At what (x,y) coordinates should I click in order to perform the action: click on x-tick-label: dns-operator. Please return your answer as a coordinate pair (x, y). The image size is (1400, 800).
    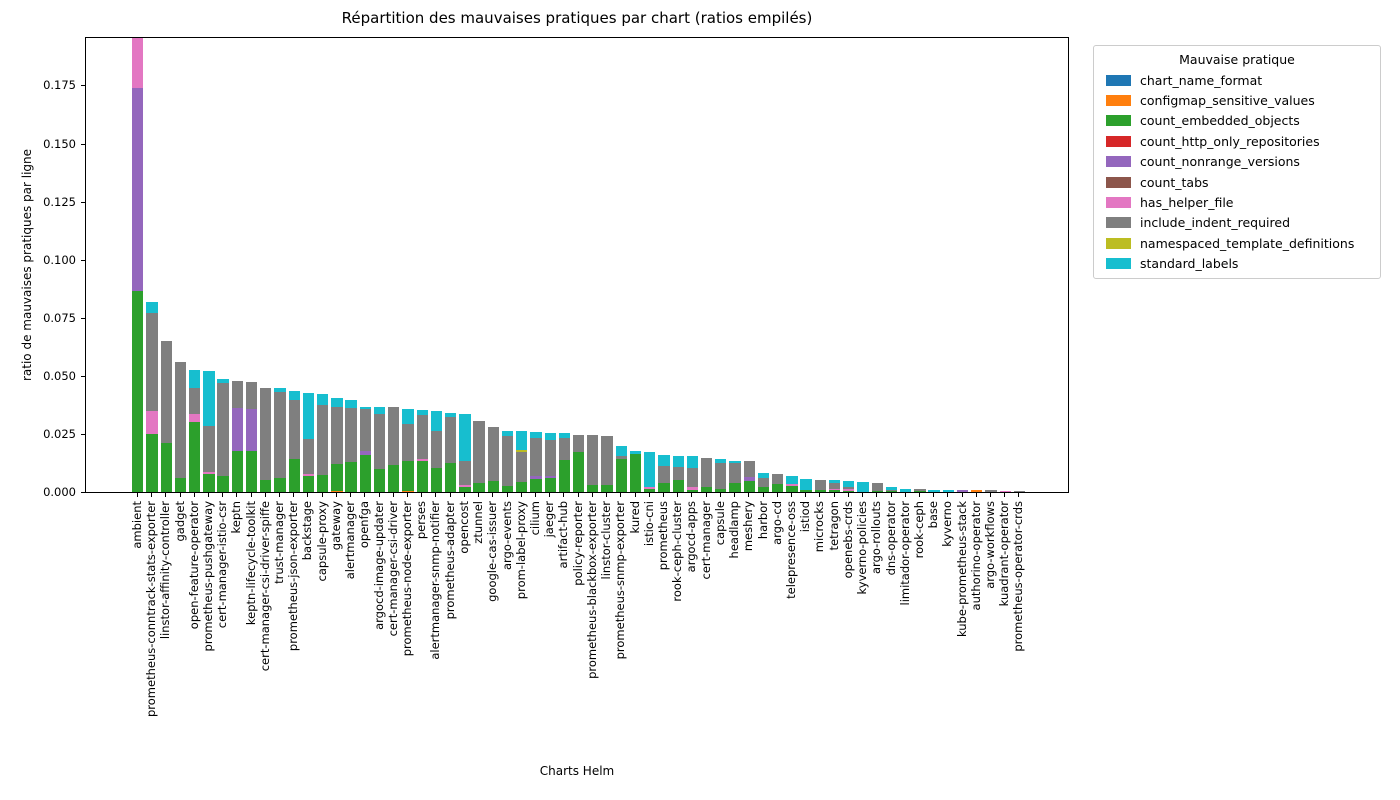
    Looking at the image, I should click on (890, 538).